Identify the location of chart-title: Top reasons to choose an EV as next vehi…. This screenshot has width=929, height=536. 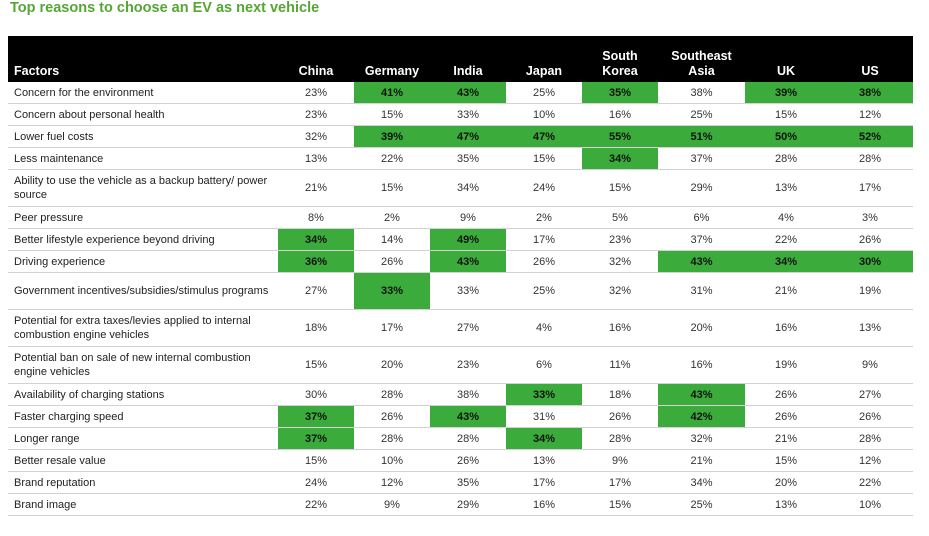
(165, 8).